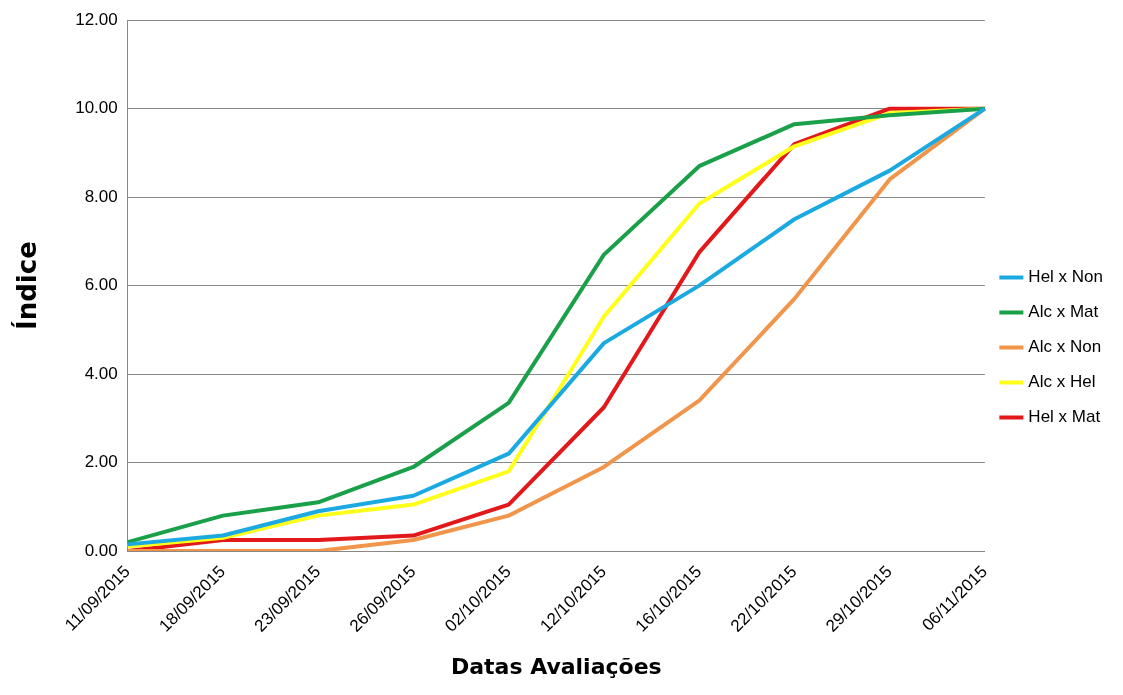  I want to click on x-axis-title: Datas Avaliações, so click(556, 666).